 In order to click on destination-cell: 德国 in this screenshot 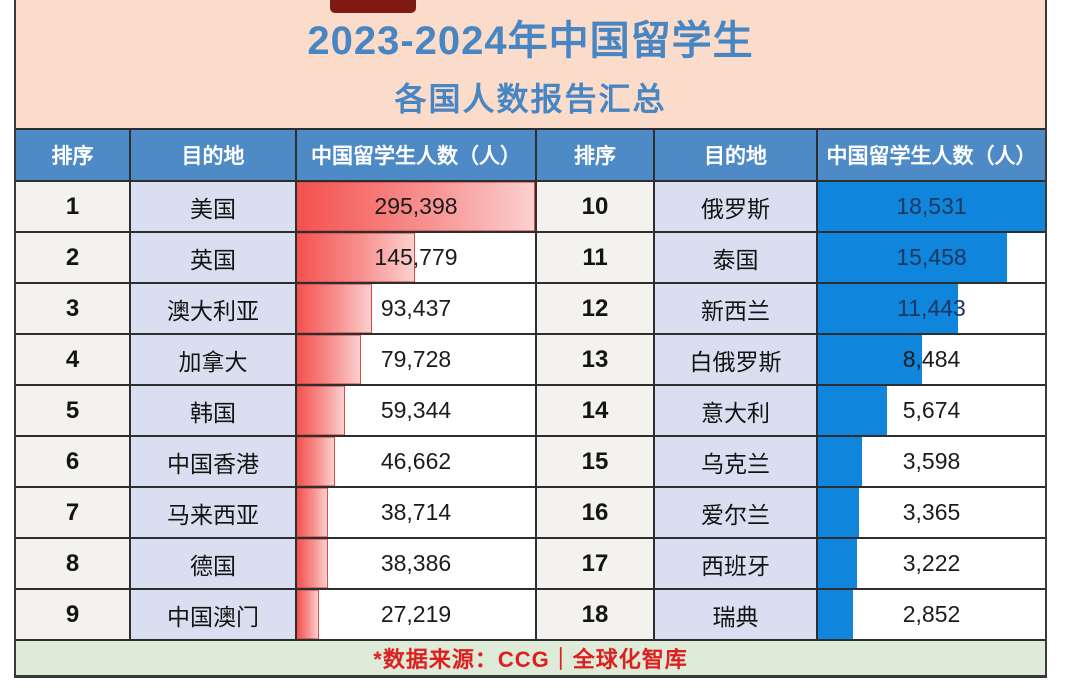, I will do `click(213, 563)`.